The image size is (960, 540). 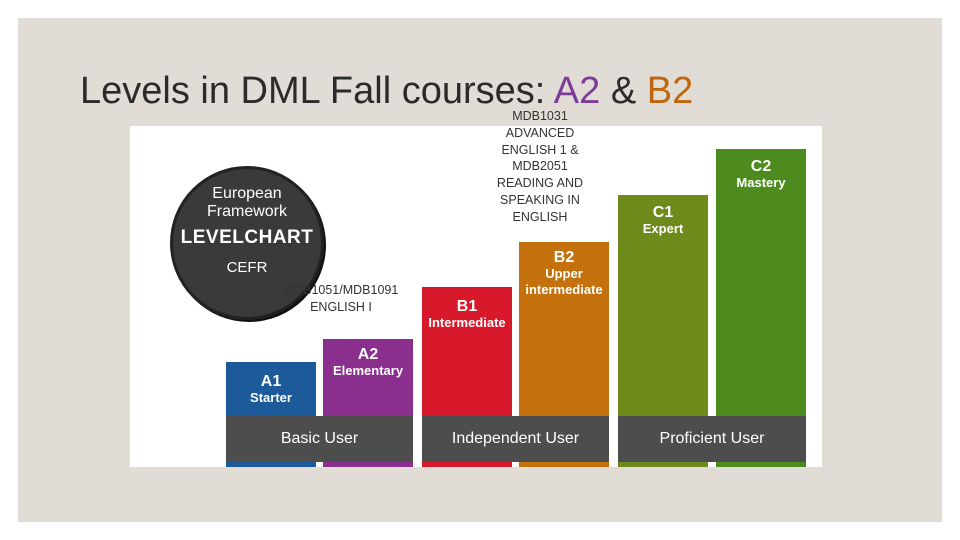 I want to click on seal-line2: LEVELCHART, so click(x=247, y=237).